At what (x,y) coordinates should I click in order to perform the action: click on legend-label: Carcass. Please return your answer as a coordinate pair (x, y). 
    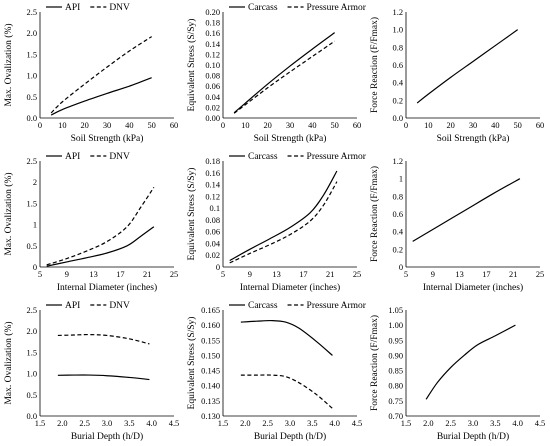
    Looking at the image, I should click on (263, 8).